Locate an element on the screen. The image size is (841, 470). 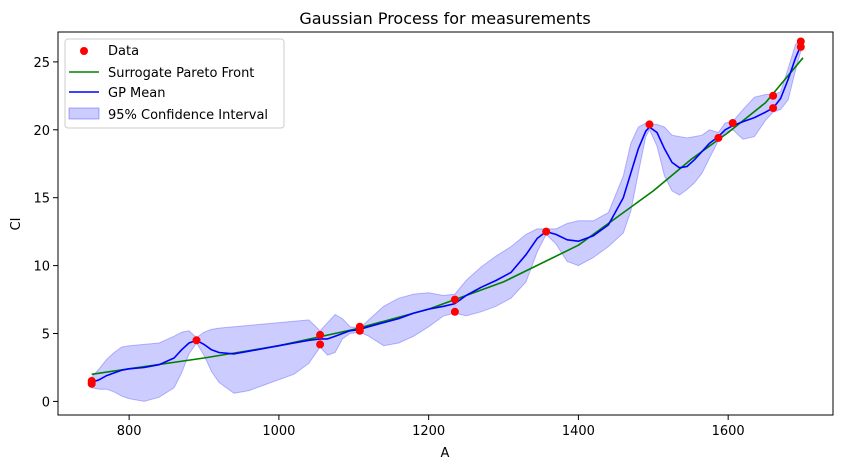
x-tick-label: 1600 is located at coordinates (728, 431).